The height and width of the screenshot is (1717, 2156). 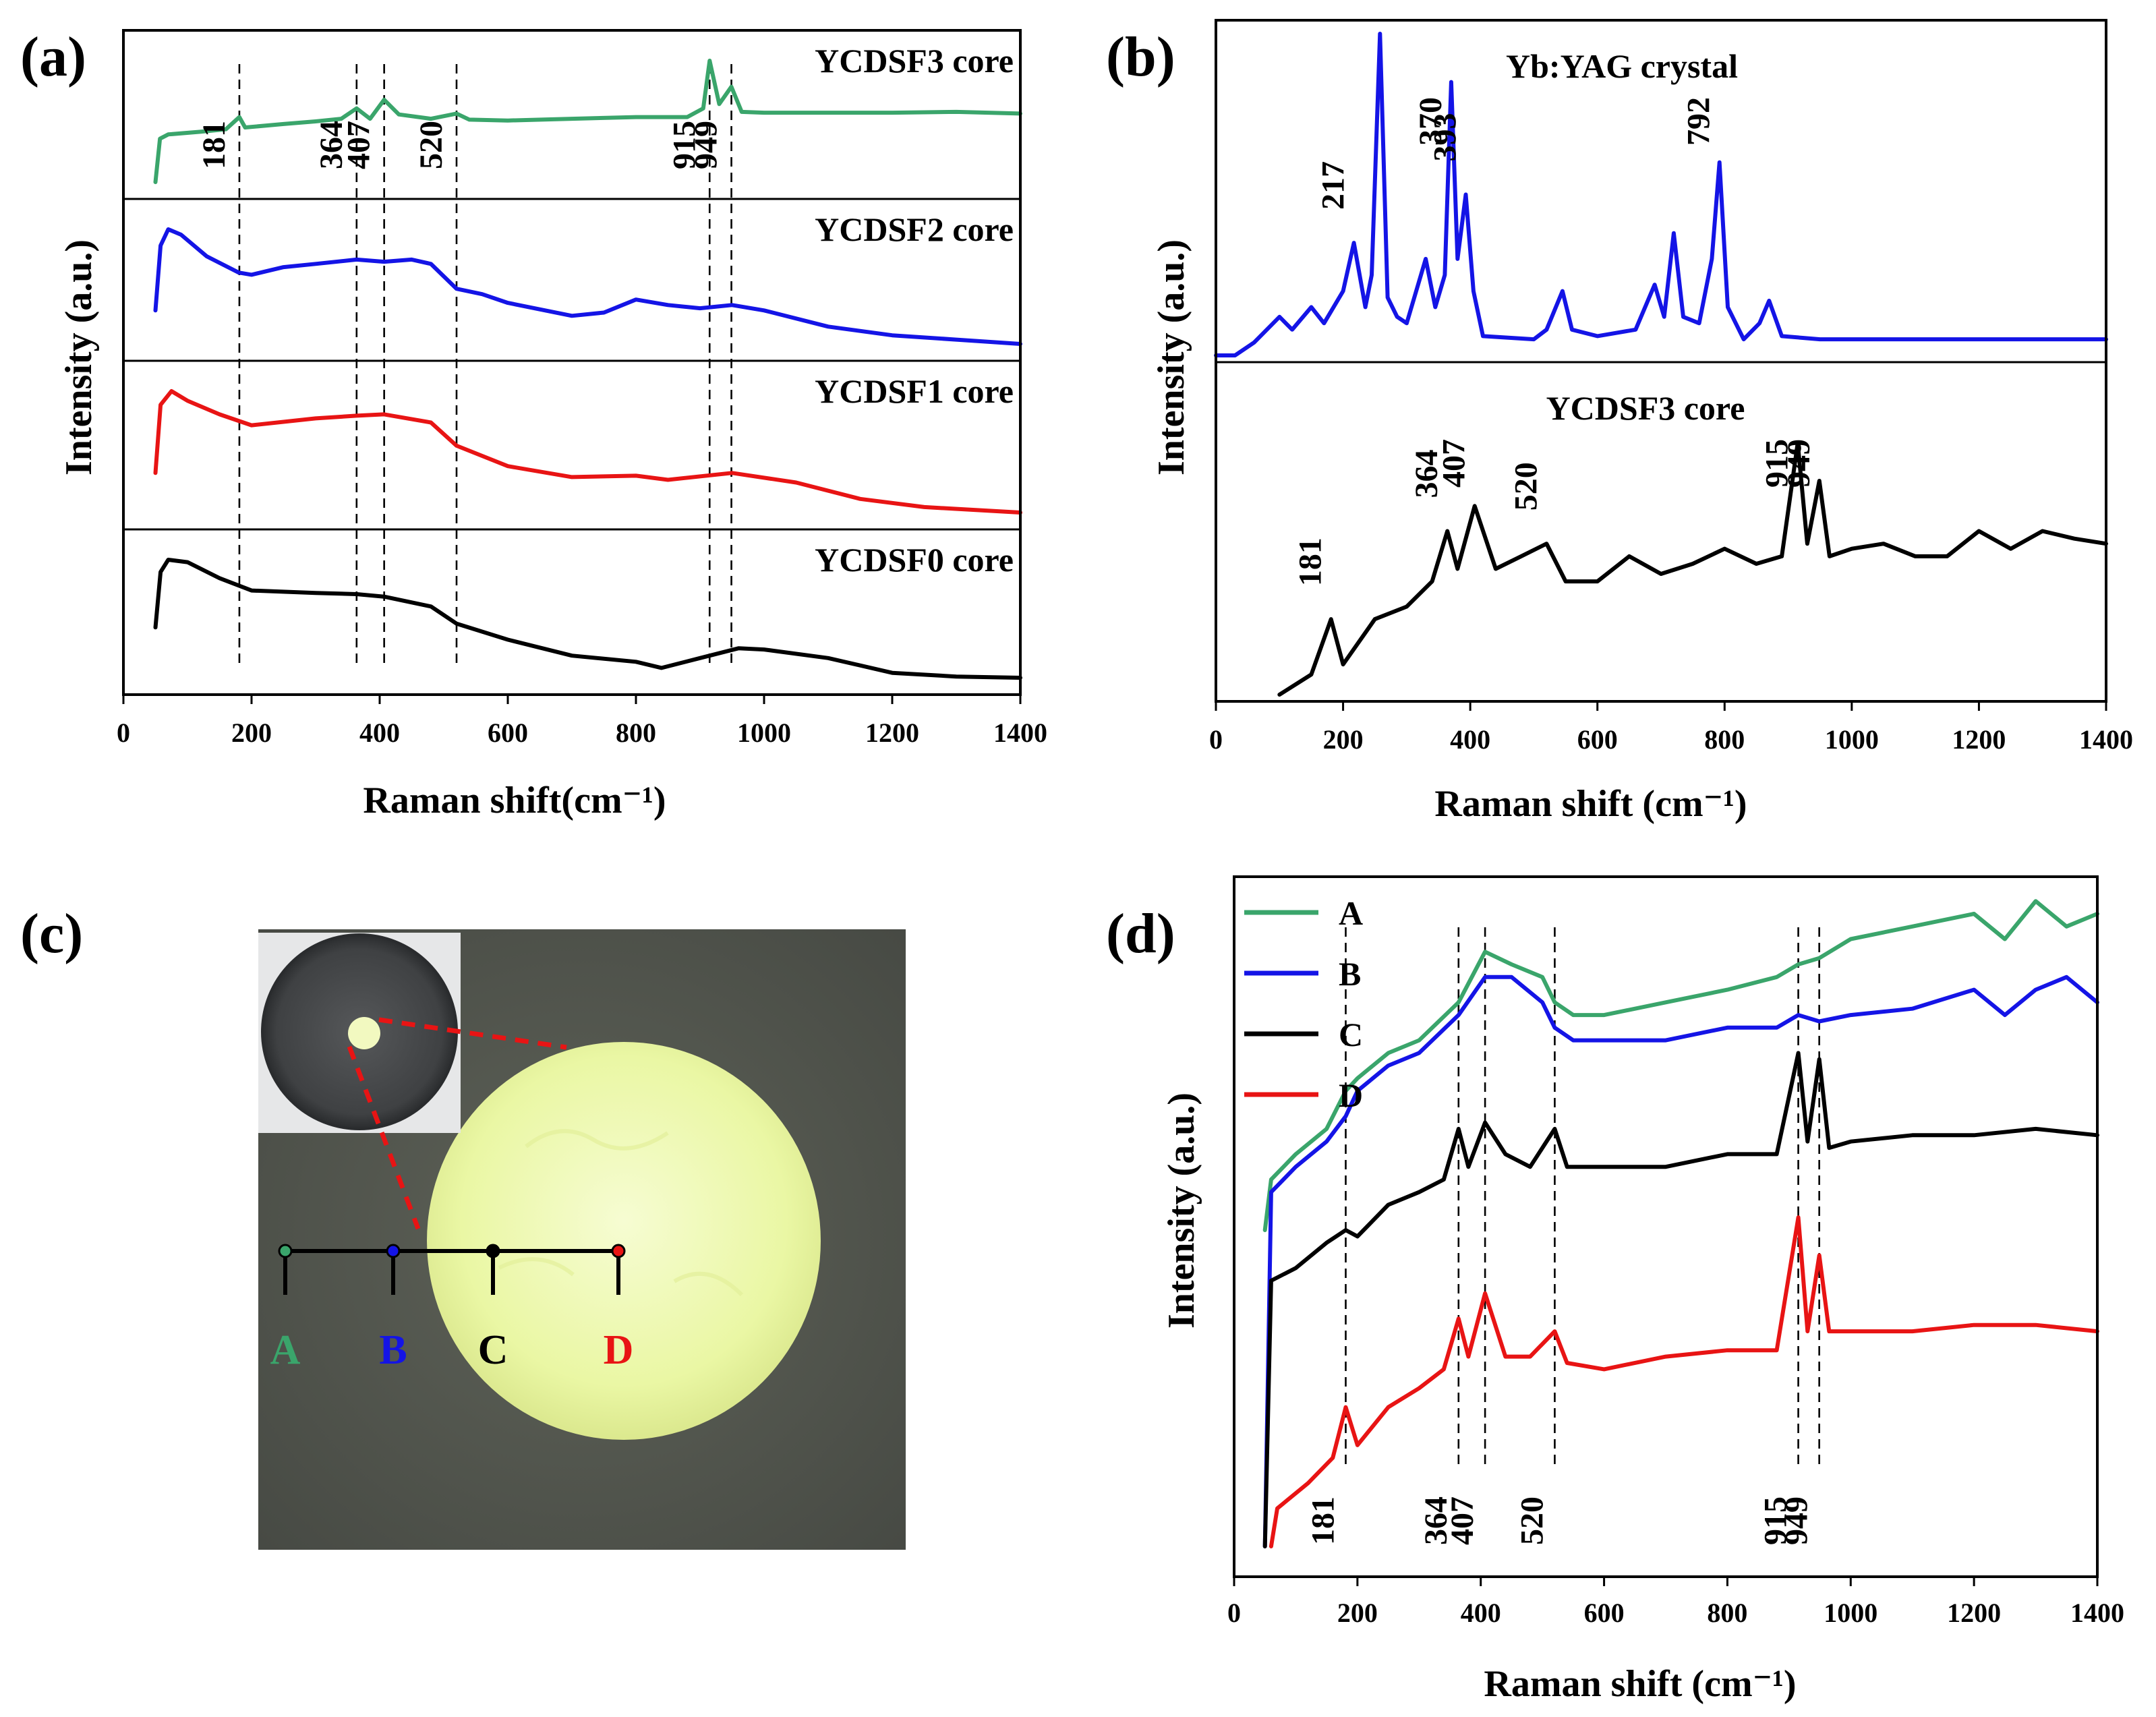 I want to click on panel-a-series-label: YCDSF3 core, so click(x=915, y=61).